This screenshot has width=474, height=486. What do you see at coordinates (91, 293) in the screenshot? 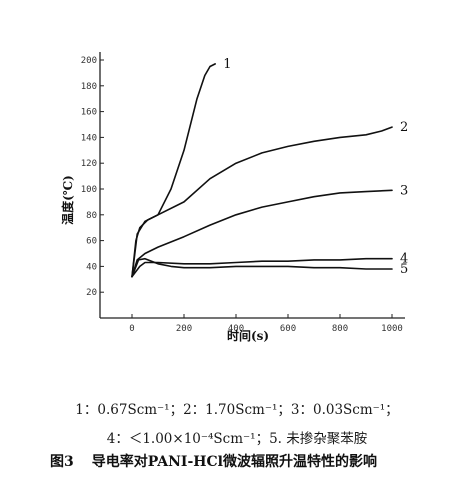
I see `y-tick-label: 20` at bounding box center [91, 293].